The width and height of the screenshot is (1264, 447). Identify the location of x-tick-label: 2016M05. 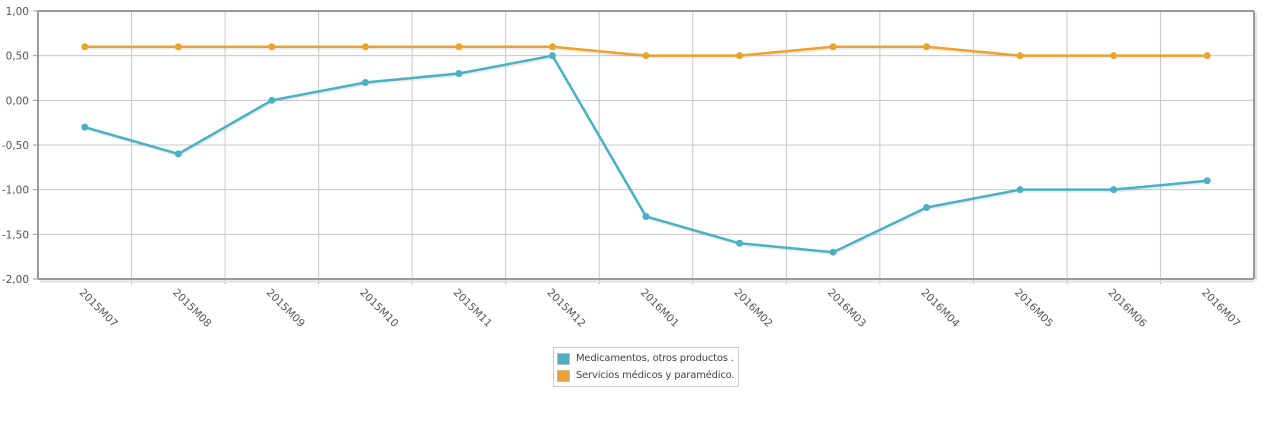
(1033, 308).